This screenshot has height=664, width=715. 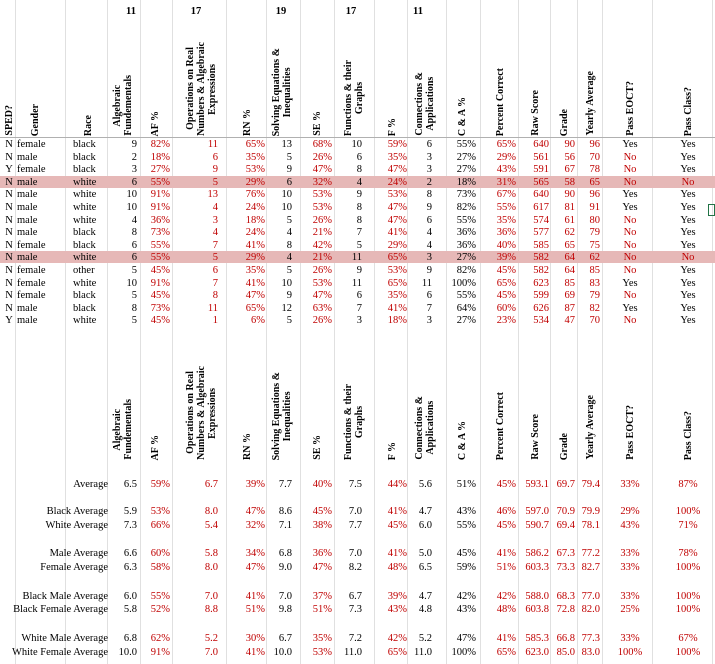 What do you see at coordinates (630, 245) in the screenshot?
I see `row-9-eoct: No` at bounding box center [630, 245].